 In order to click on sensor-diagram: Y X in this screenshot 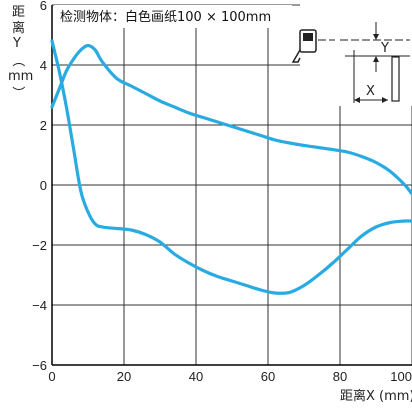, I will do `click(351, 54)`.